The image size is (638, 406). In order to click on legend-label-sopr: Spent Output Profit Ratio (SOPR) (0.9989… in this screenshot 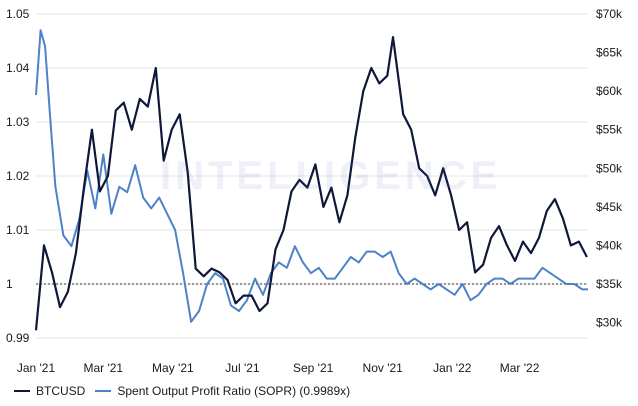, I will do `click(234, 391)`.